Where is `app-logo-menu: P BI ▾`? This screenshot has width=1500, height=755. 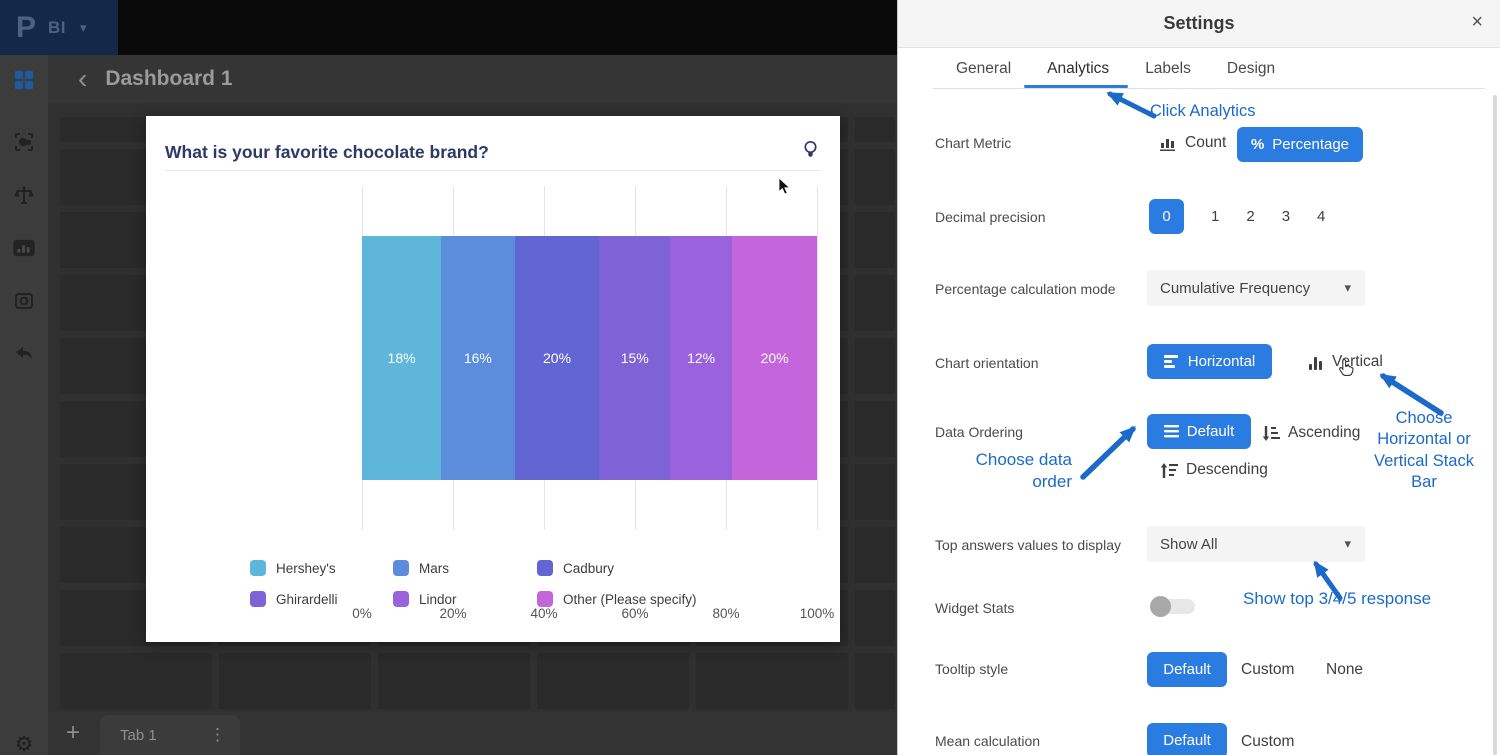
app-logo-menu: P BI ▾ is located at coordinates (59, 27).